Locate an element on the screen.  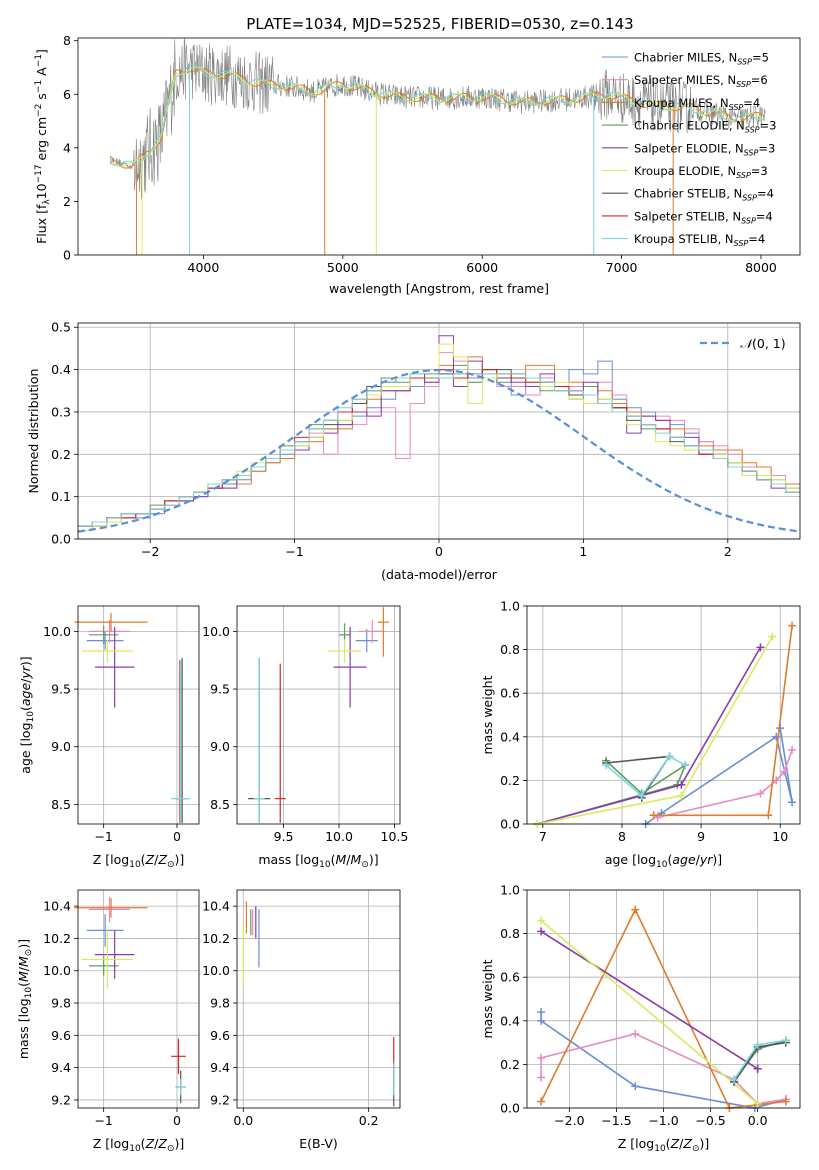
spectrum-lines is located at coordinates (437, 146).